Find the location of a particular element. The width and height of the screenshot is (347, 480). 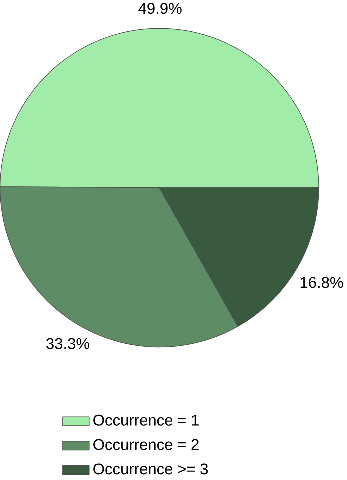

legend-label: Occurrence >= 3 is located at coordinates (151, 469).